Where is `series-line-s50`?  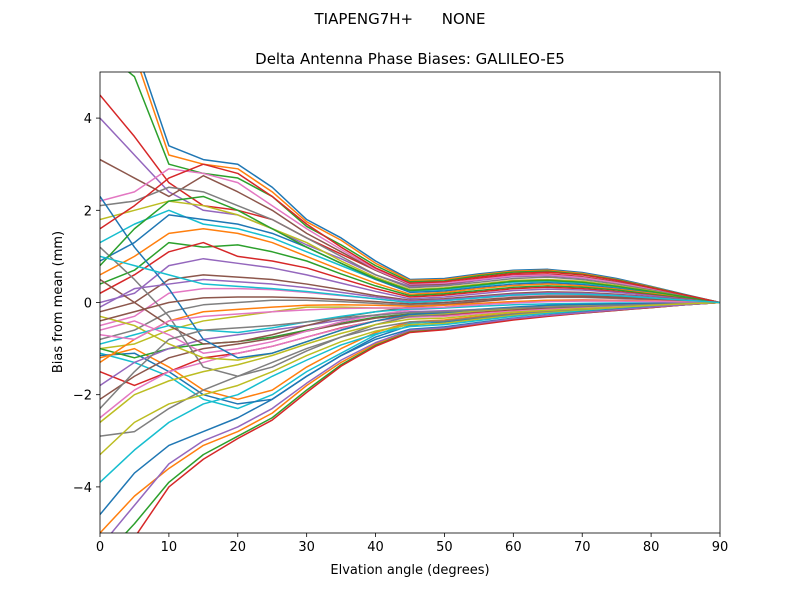 series-line-s50 is located at coordinates (410, 279).